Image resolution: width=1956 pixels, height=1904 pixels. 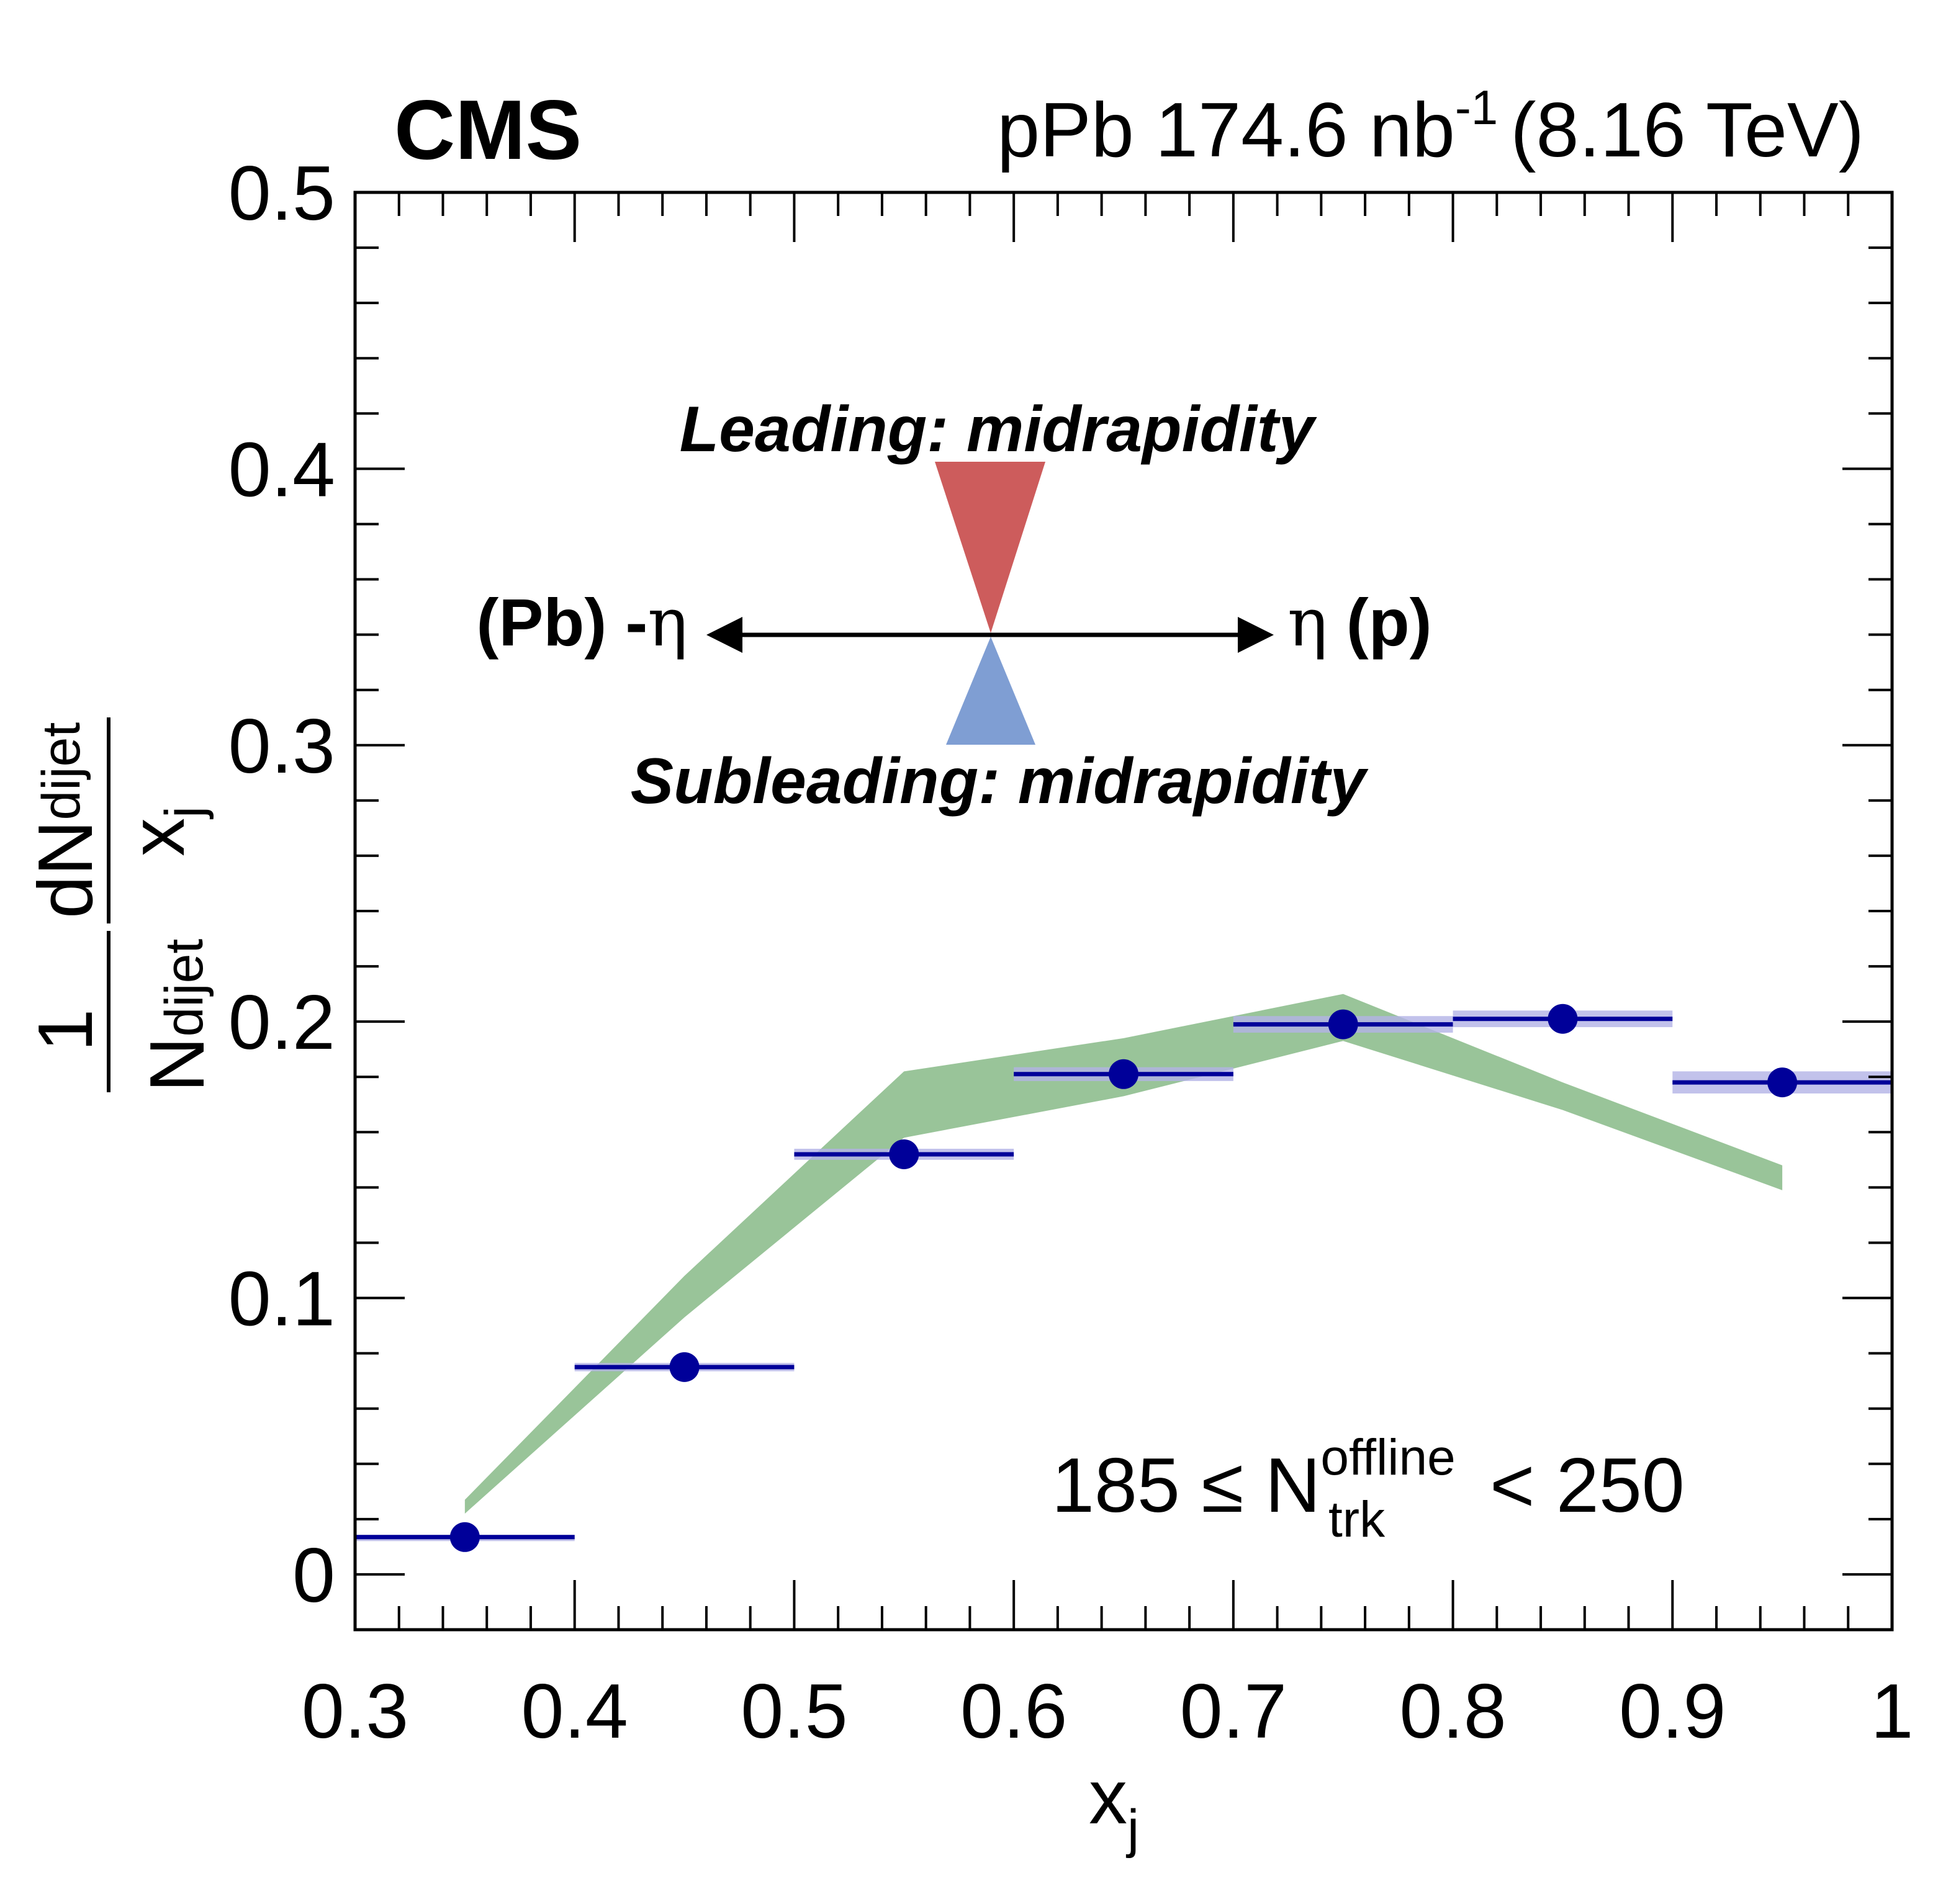 I want to click on left-arrow-label-prefix: (Pb) -, so click(x=561, y=622).